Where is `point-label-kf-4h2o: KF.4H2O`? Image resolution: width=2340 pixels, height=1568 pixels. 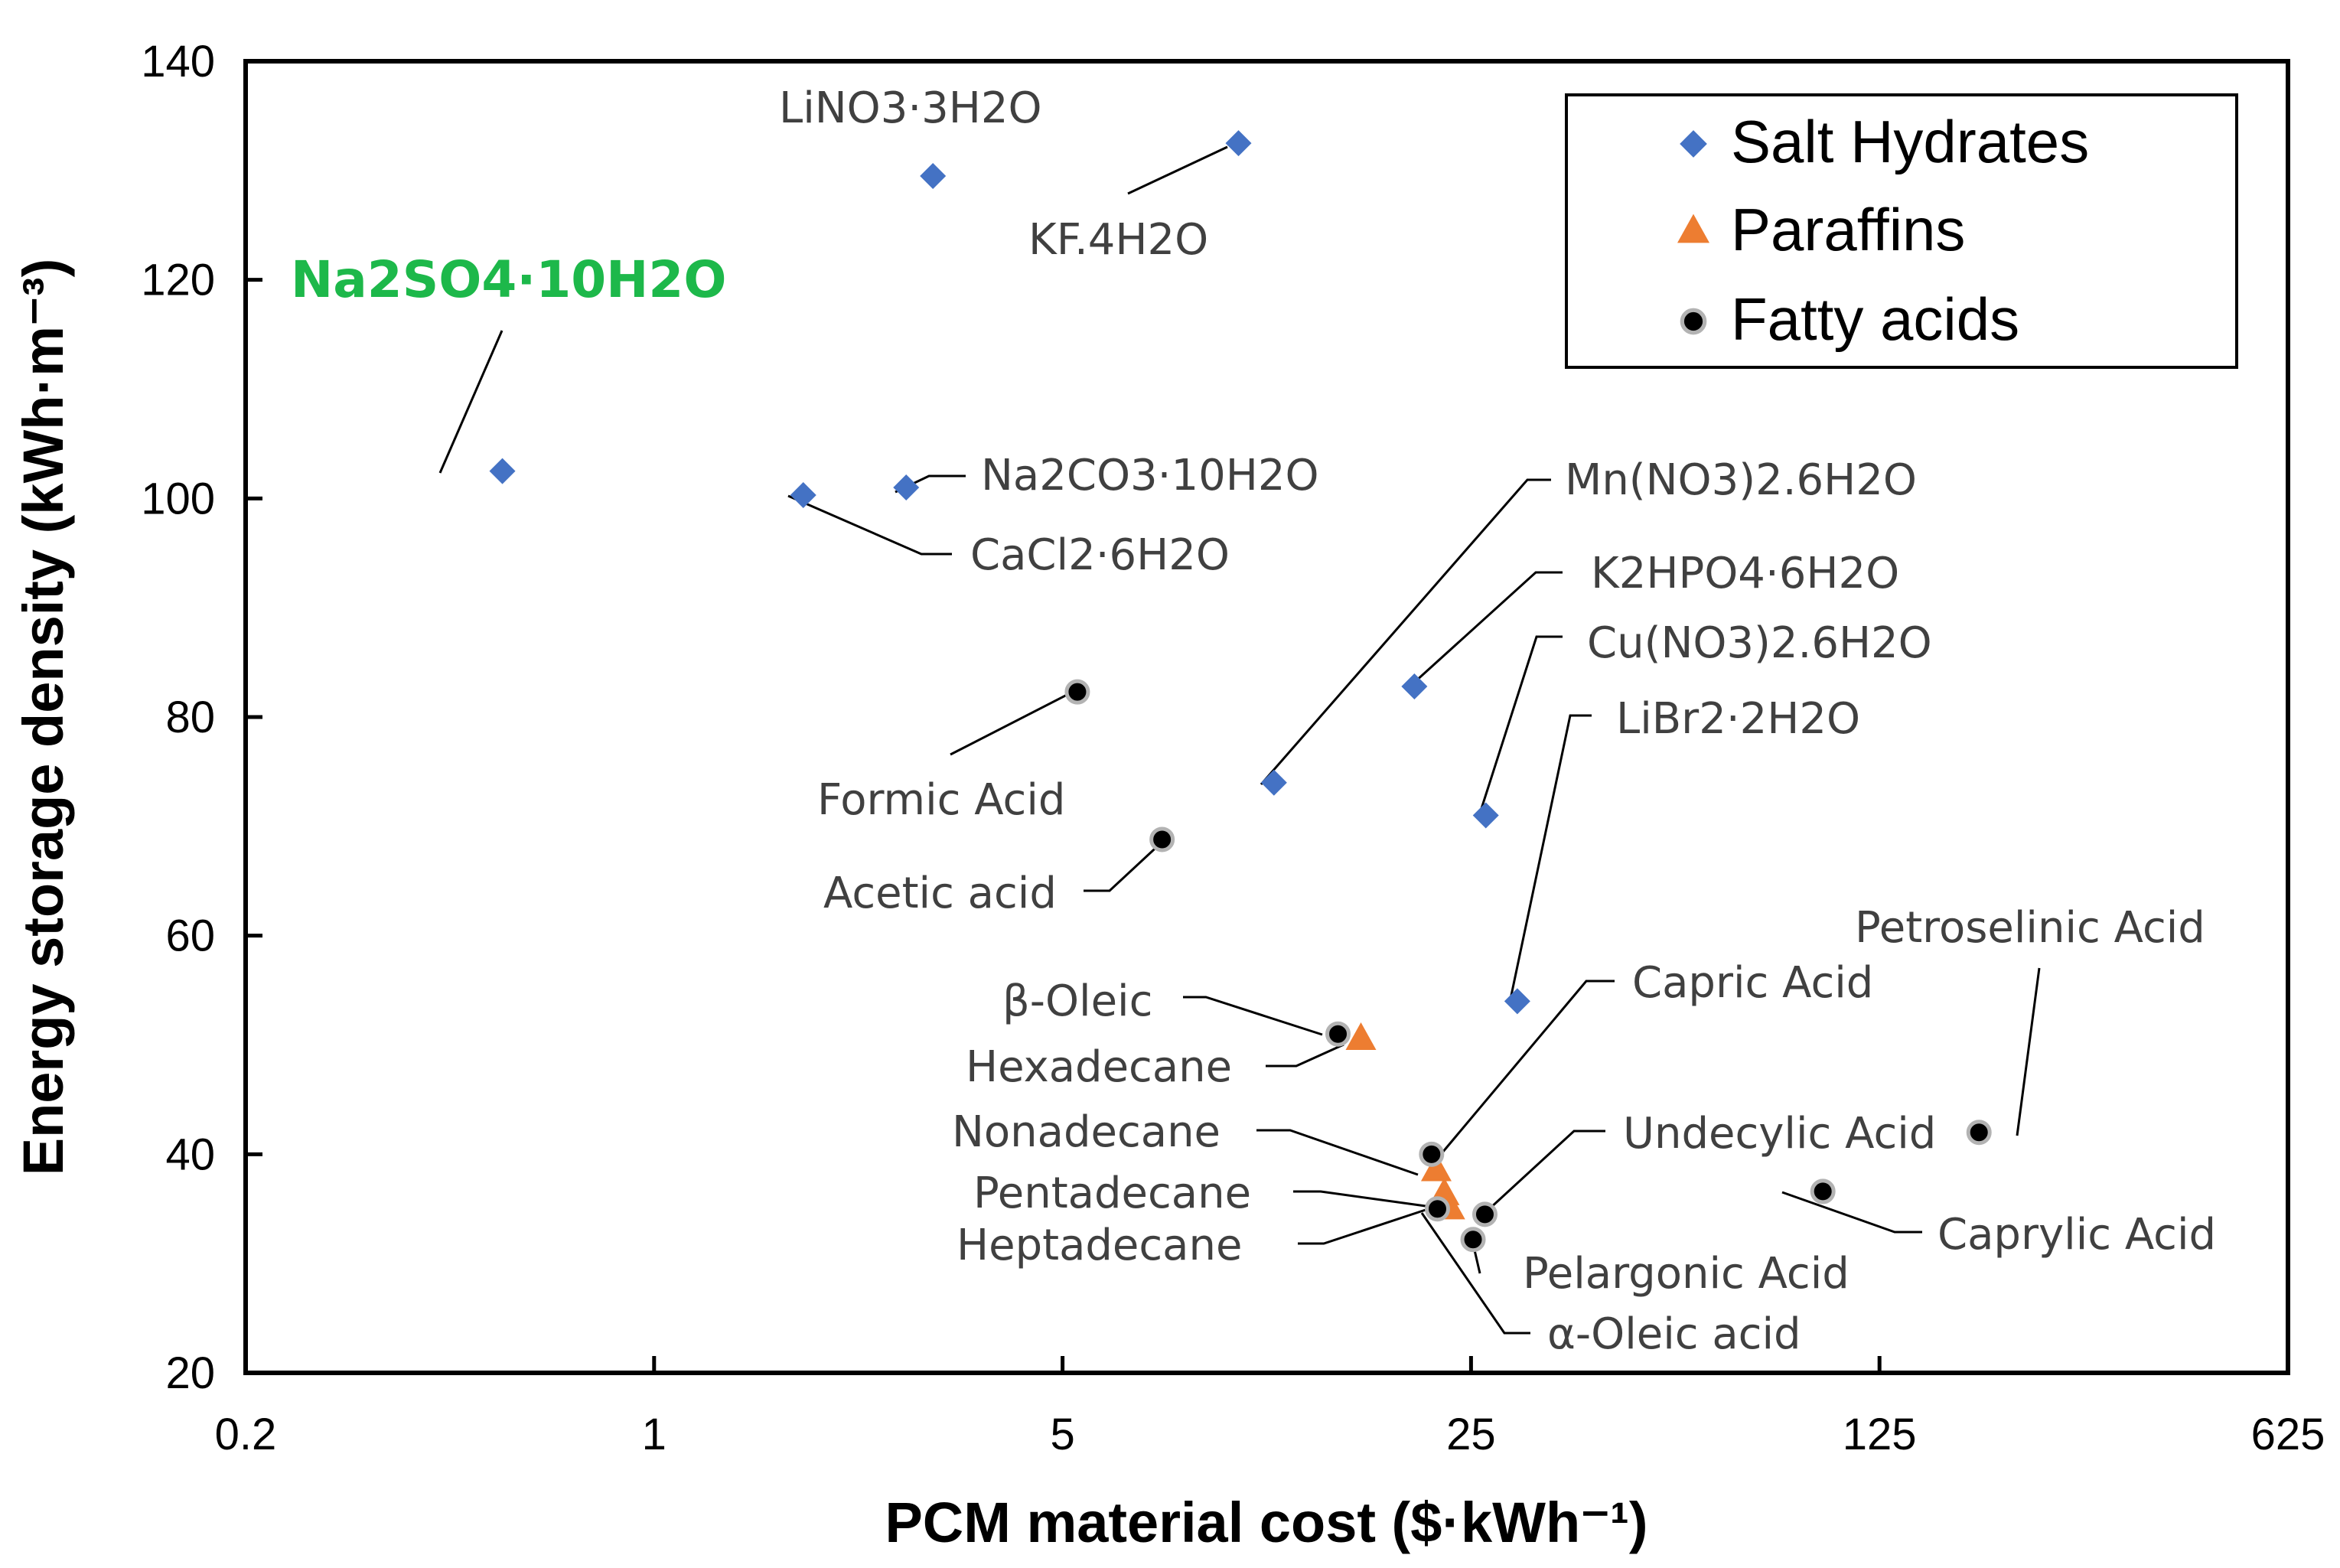 point-label-kf-4h2o: KF.4H2O is located at coordinates (1118, 240).